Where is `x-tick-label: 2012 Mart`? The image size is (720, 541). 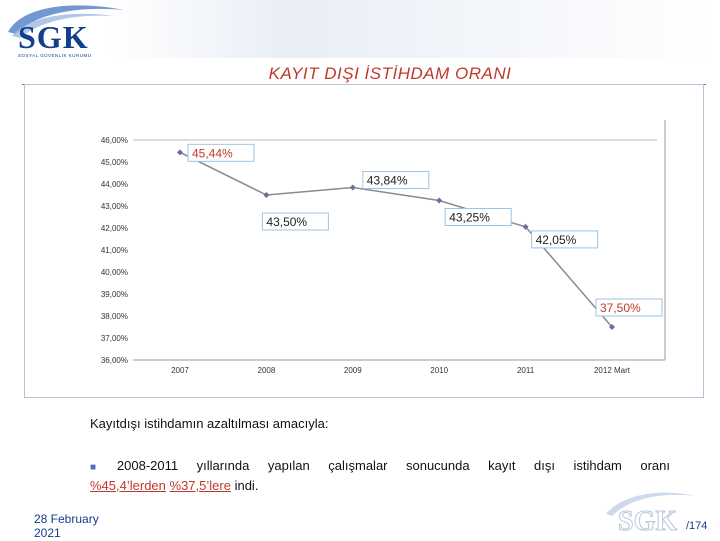
x-tick-label: 2012 Mart is located at coordinates (612, 370).